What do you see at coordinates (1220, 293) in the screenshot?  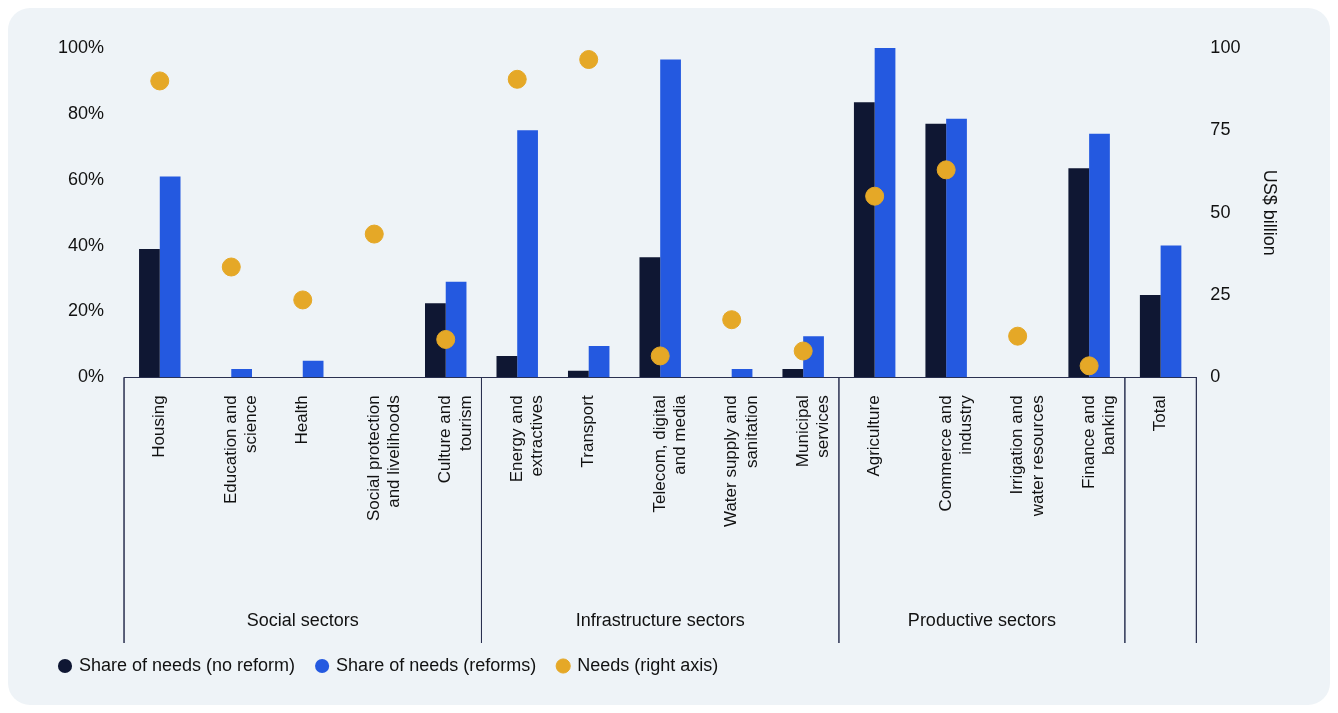 I see `y2-tick-label: 25` at bounding box center [1220, 293].